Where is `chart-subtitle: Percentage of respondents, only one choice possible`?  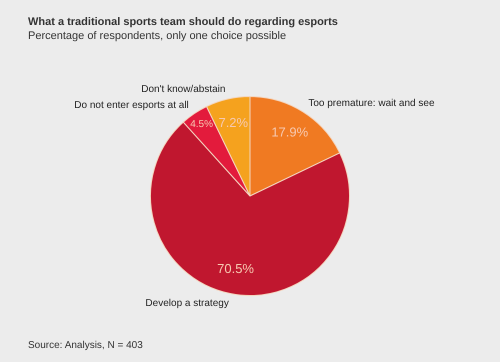
chart-subtitle: Percentage of respondents, only one choice possible is located at coordinates (157, 36).